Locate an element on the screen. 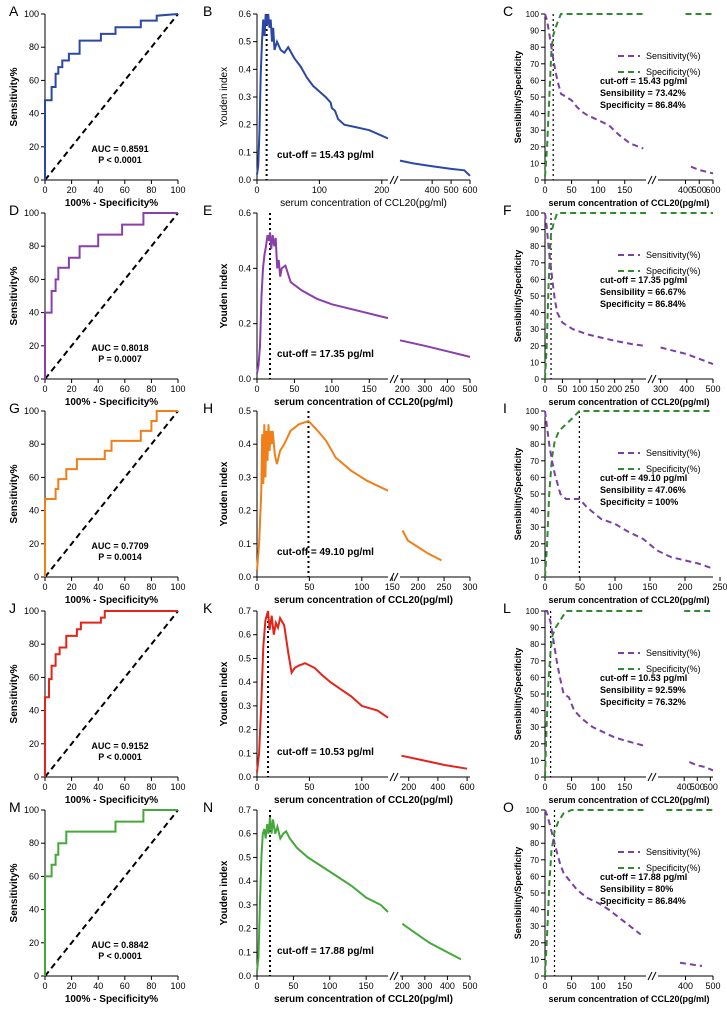  cutoff-label: cut-off = 15.43 pg/ml is located at coordinates (325, 155).